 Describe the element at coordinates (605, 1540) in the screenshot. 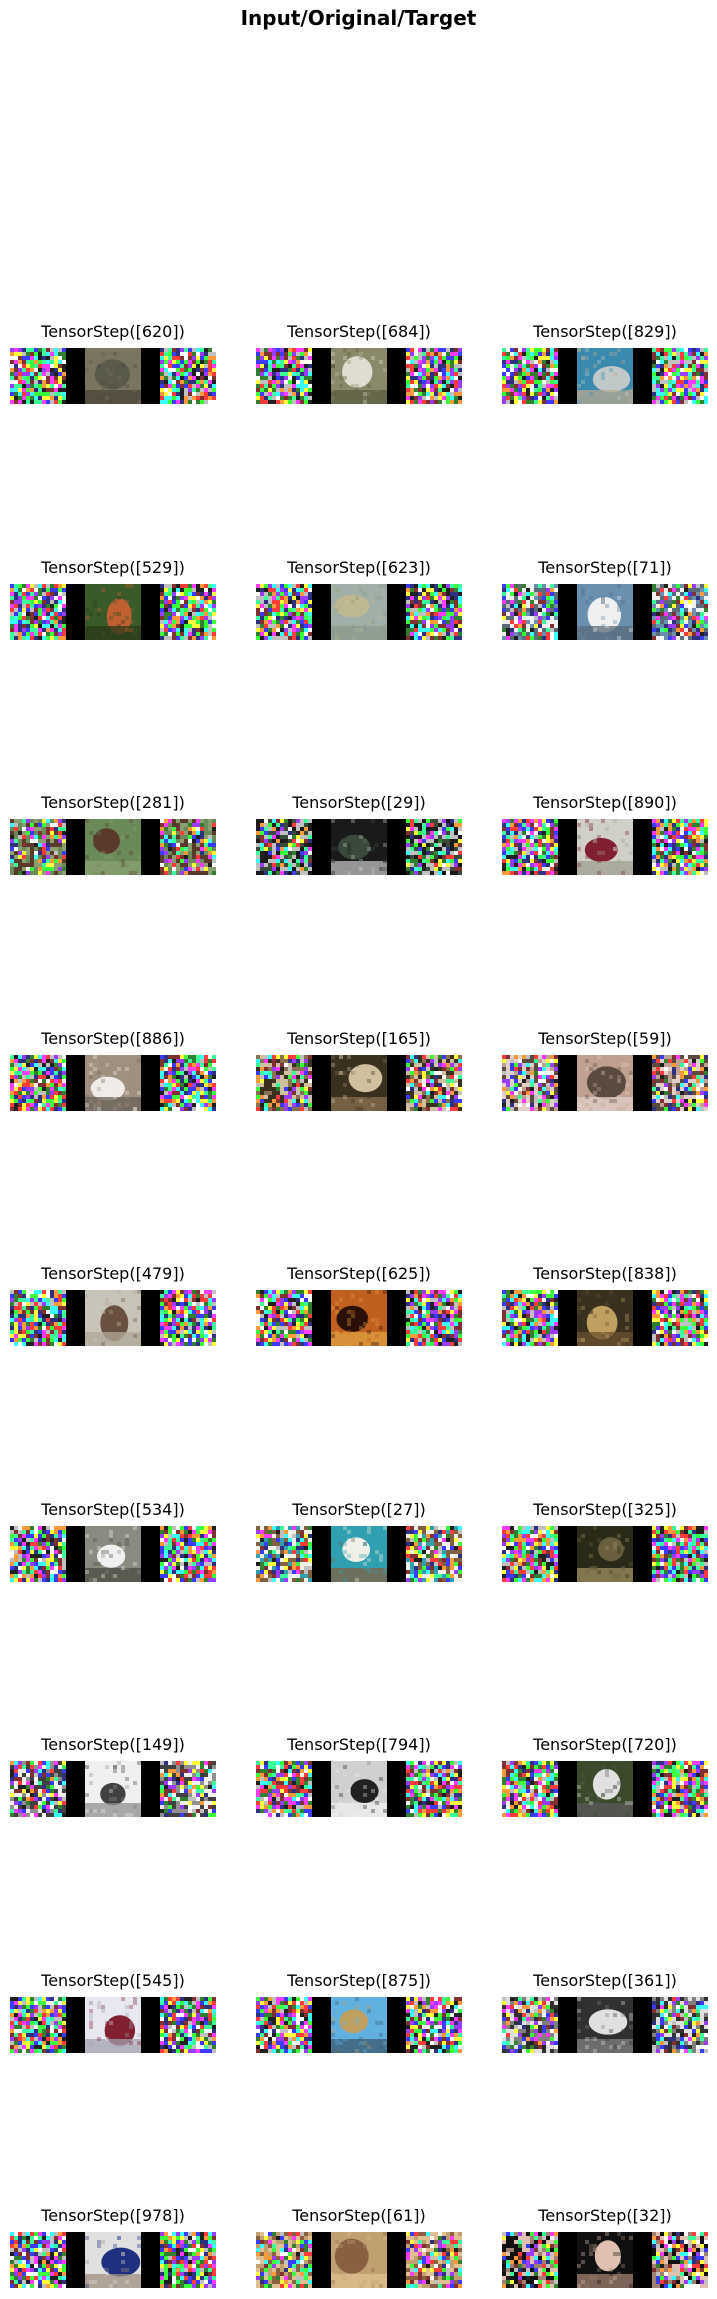

I see `panel: TensorStep([325])` at that location.